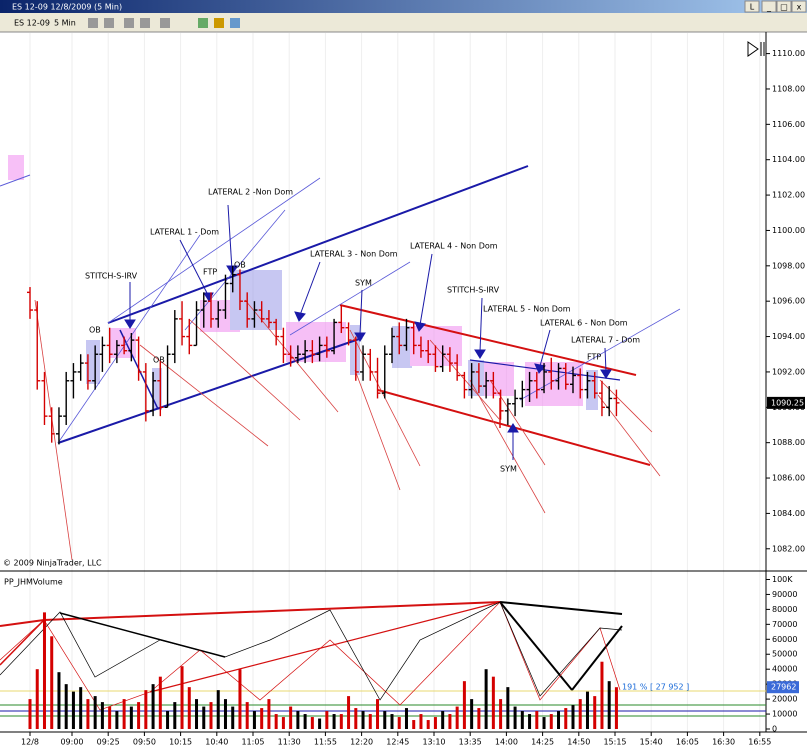 The image size is (807, 750). Describe the element at coordinates (782, 579) in the screenshot. I see `y-tick-label: 100K` at that location.